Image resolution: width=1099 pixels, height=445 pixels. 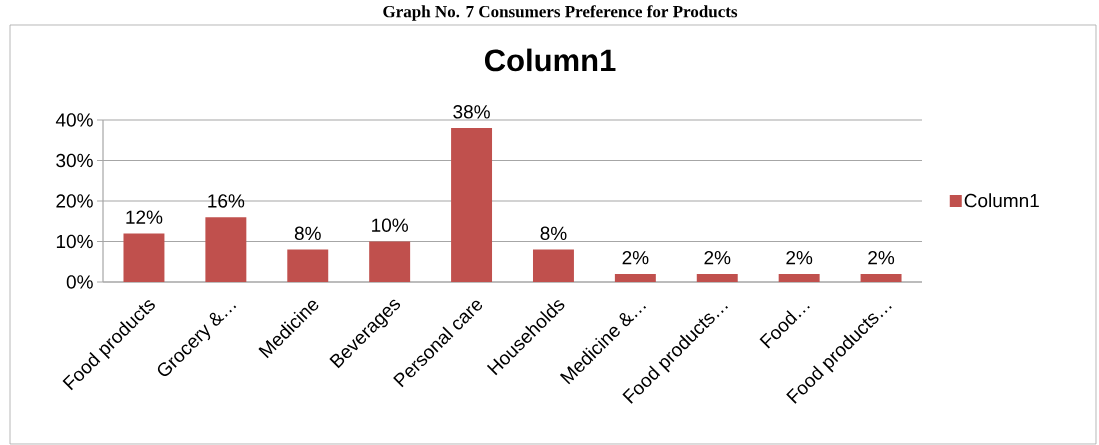 I want to click on y-tick-label: 40%, so click(x=74, y=120).